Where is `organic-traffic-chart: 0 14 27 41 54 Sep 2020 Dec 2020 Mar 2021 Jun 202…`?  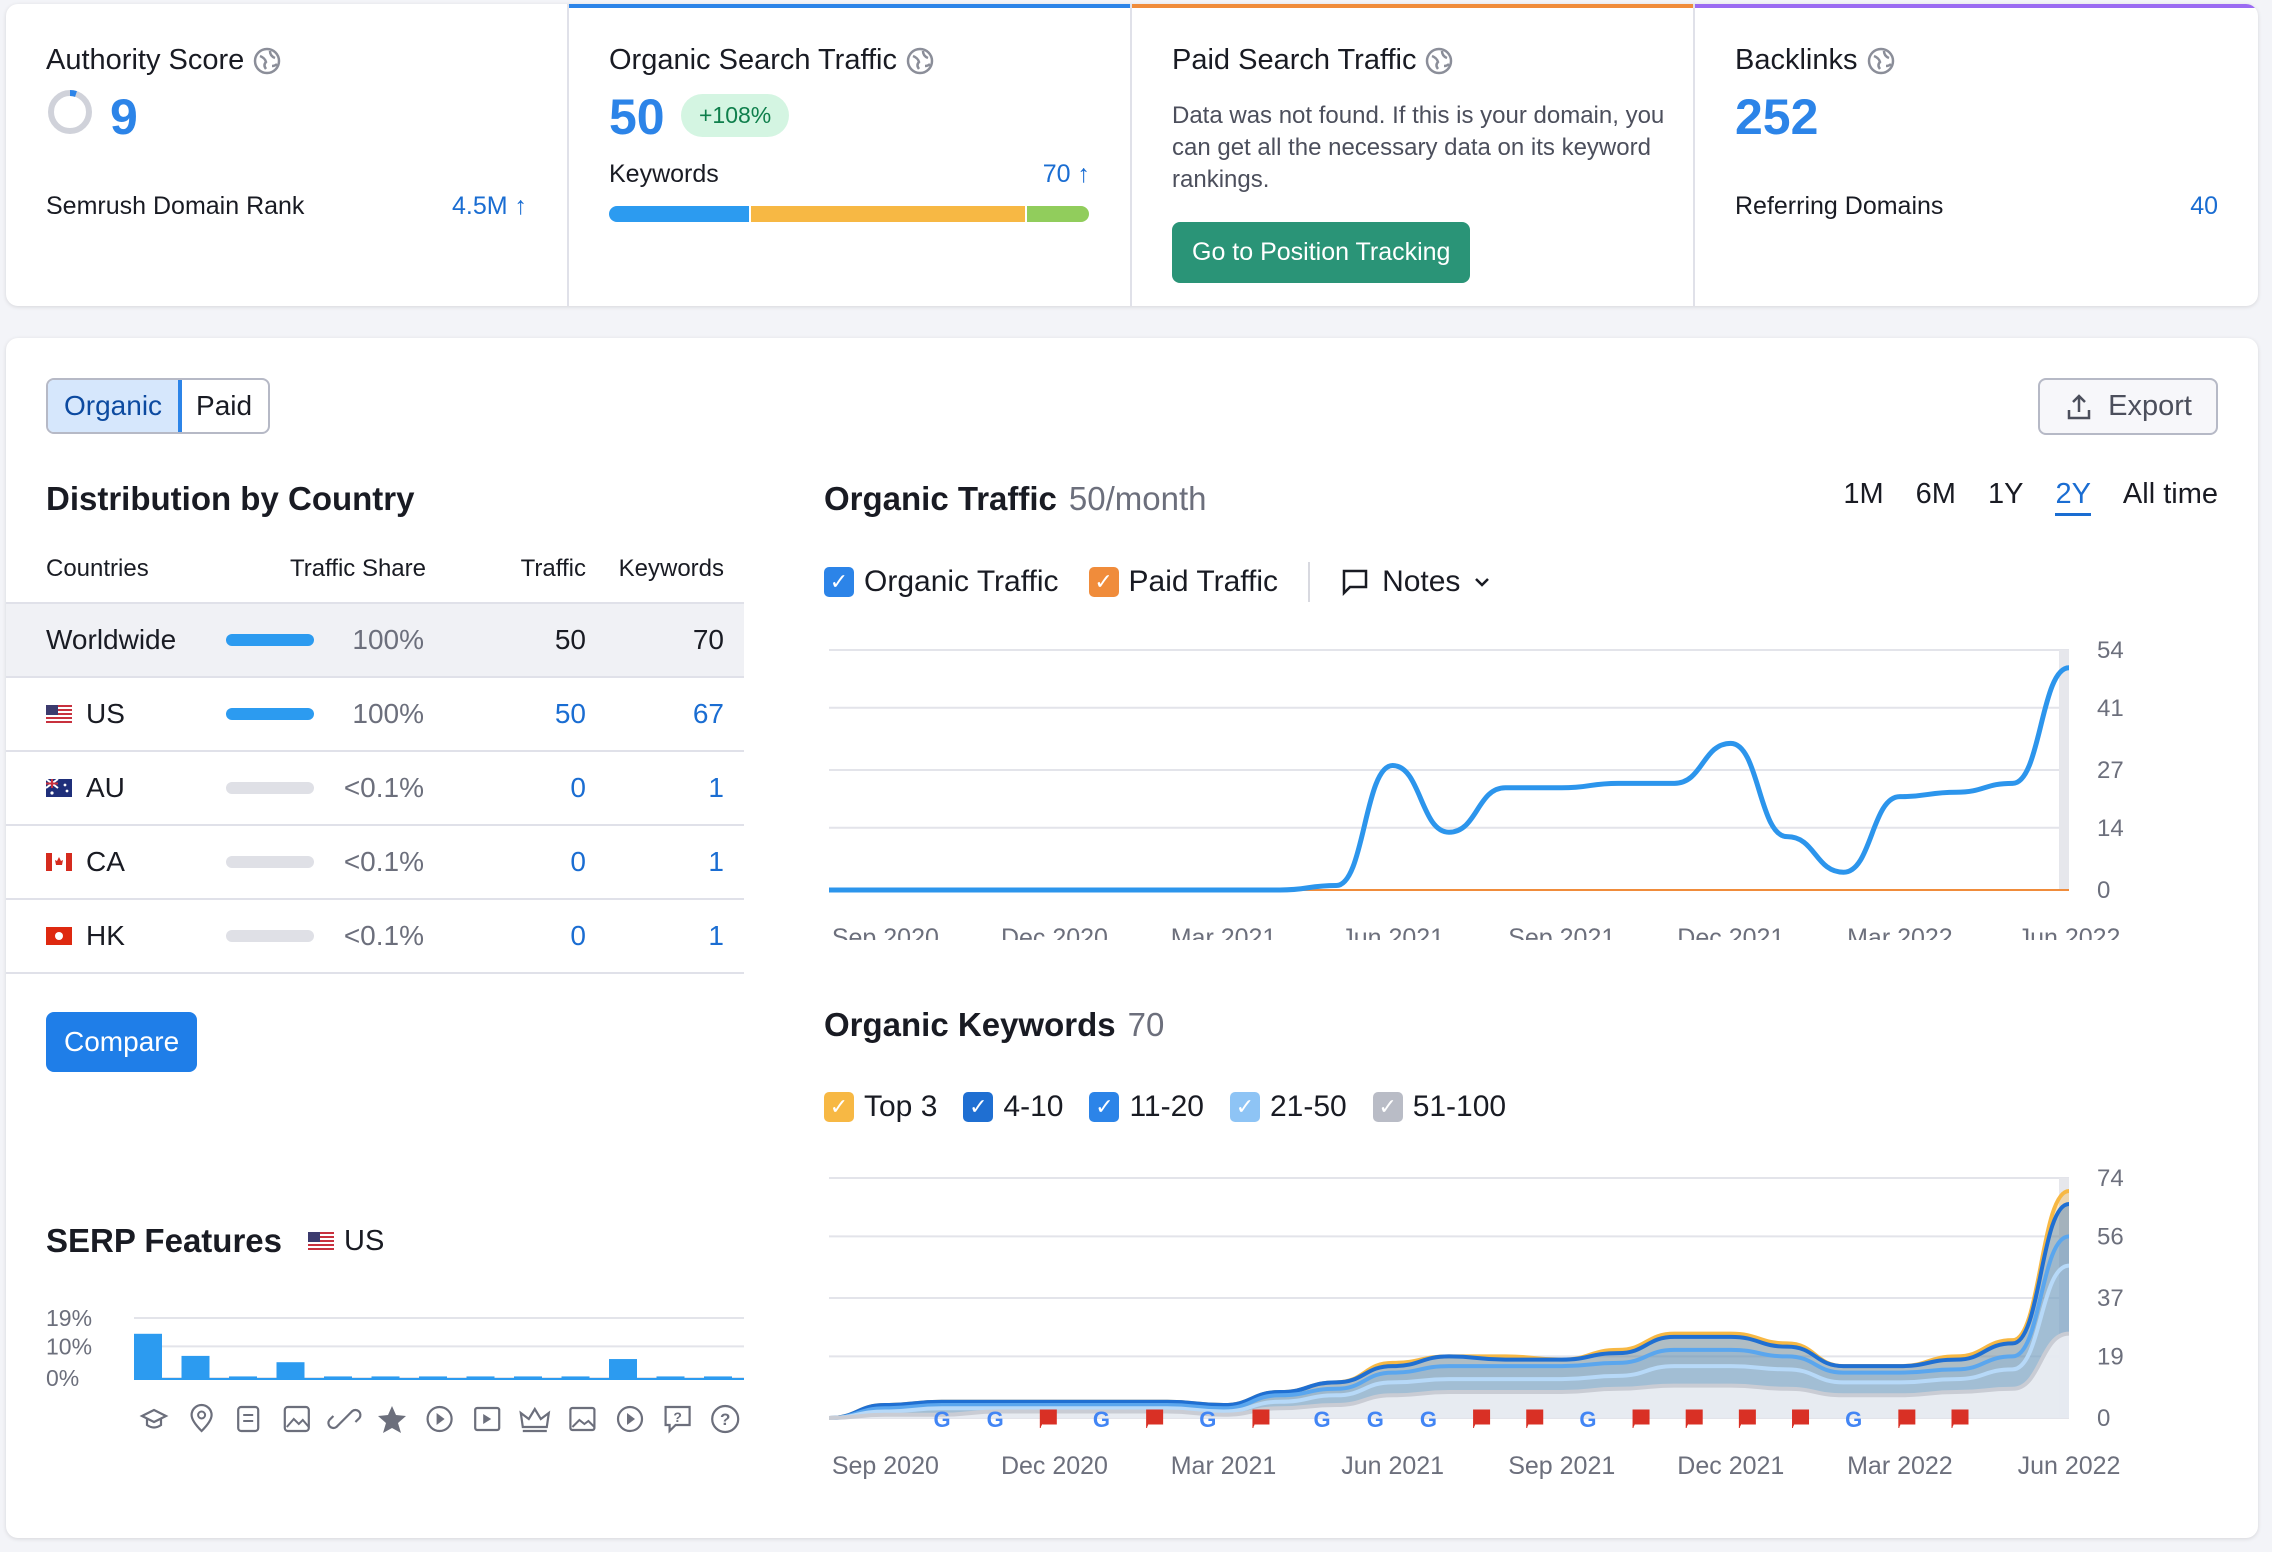
organic-traffic-chart: 0 14 27 41 54 Sep 2020 Dec 2020 Mar 2021 Jun 202… is located at coordinates (1534, 780).